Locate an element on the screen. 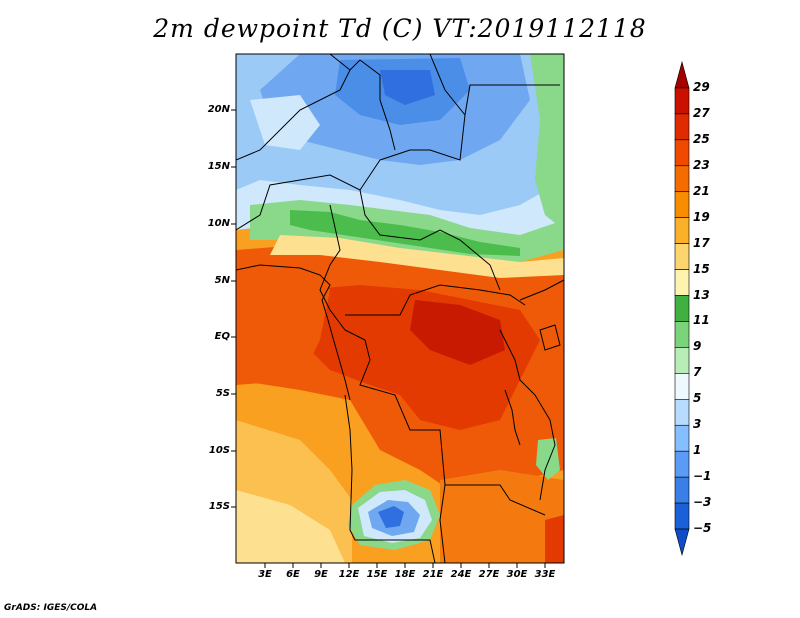 Image resolution: width=800 pixels, height=618 pixels. colorbar-label: 3 is located at coordinates (697, 424).